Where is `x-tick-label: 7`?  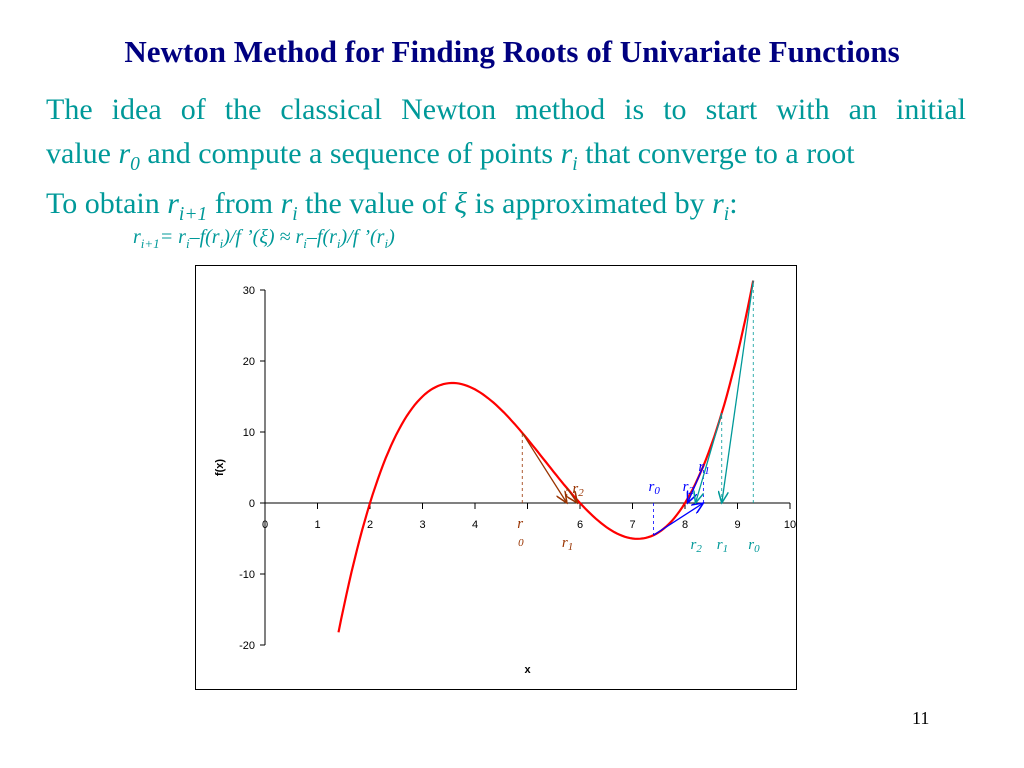 x-tick-label: 7 is located at coordinates (632, 525).